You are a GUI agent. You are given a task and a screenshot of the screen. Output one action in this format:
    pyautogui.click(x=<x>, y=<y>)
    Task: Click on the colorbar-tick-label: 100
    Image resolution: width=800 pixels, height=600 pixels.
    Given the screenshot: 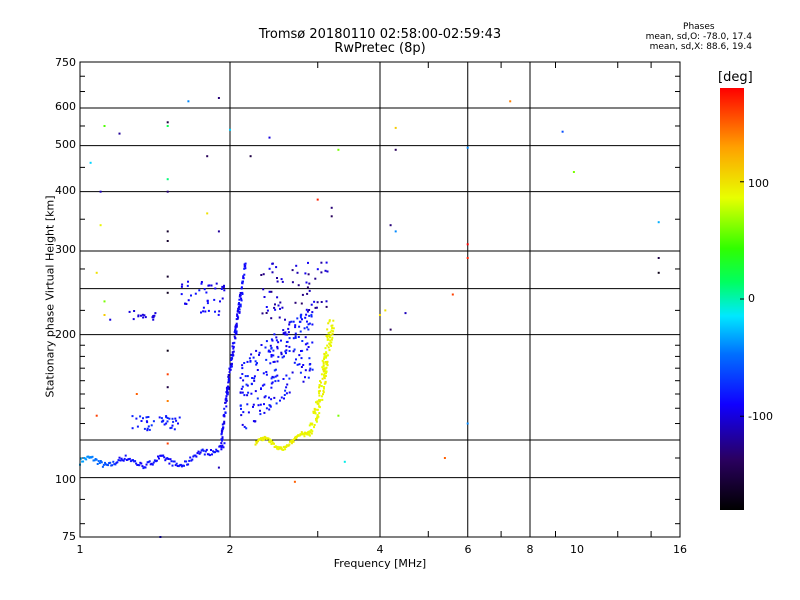 What is the action you would take?
    pyautogui.click(x=758, y=183)
    